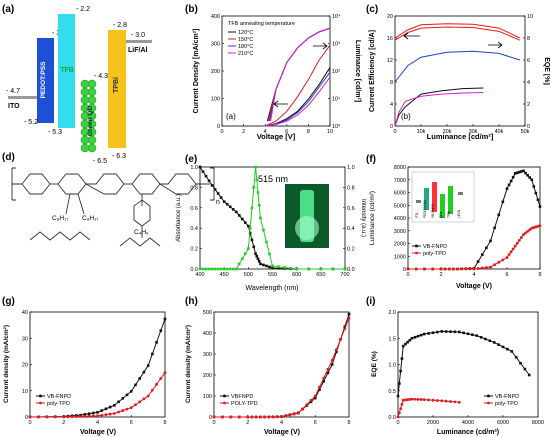 The height and width of the screenshot is (437, 550). I want to click on energy-inset-f: ITO PEDOT:PSS VB-FNPD QDs TPBi LiF/Al, so click(443, 197).